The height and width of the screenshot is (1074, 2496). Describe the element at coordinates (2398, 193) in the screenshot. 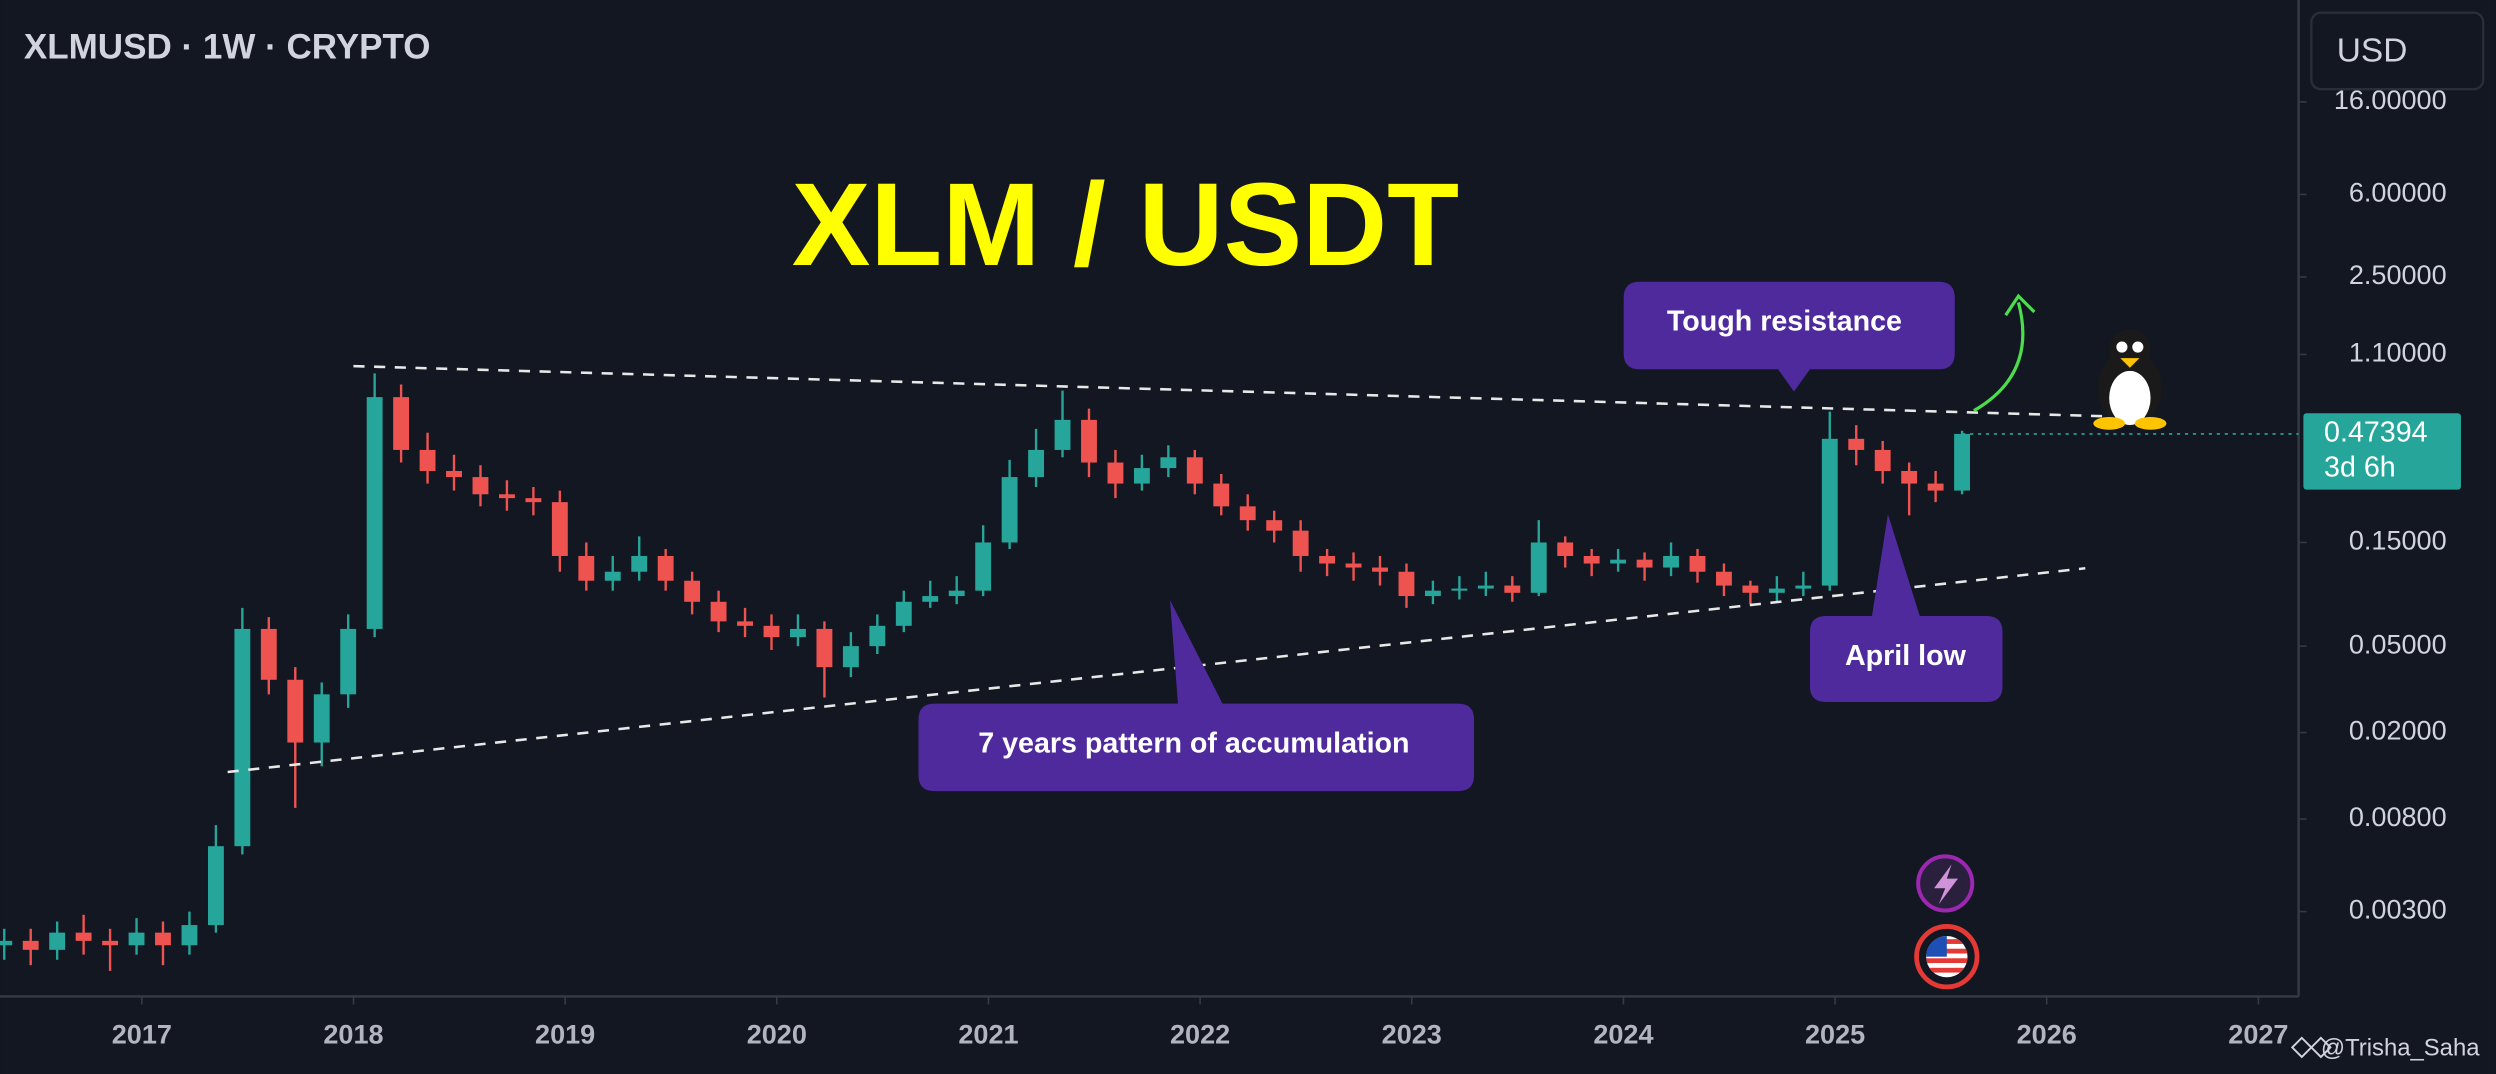

I see `y-tick-label: 6.00000` at that location.